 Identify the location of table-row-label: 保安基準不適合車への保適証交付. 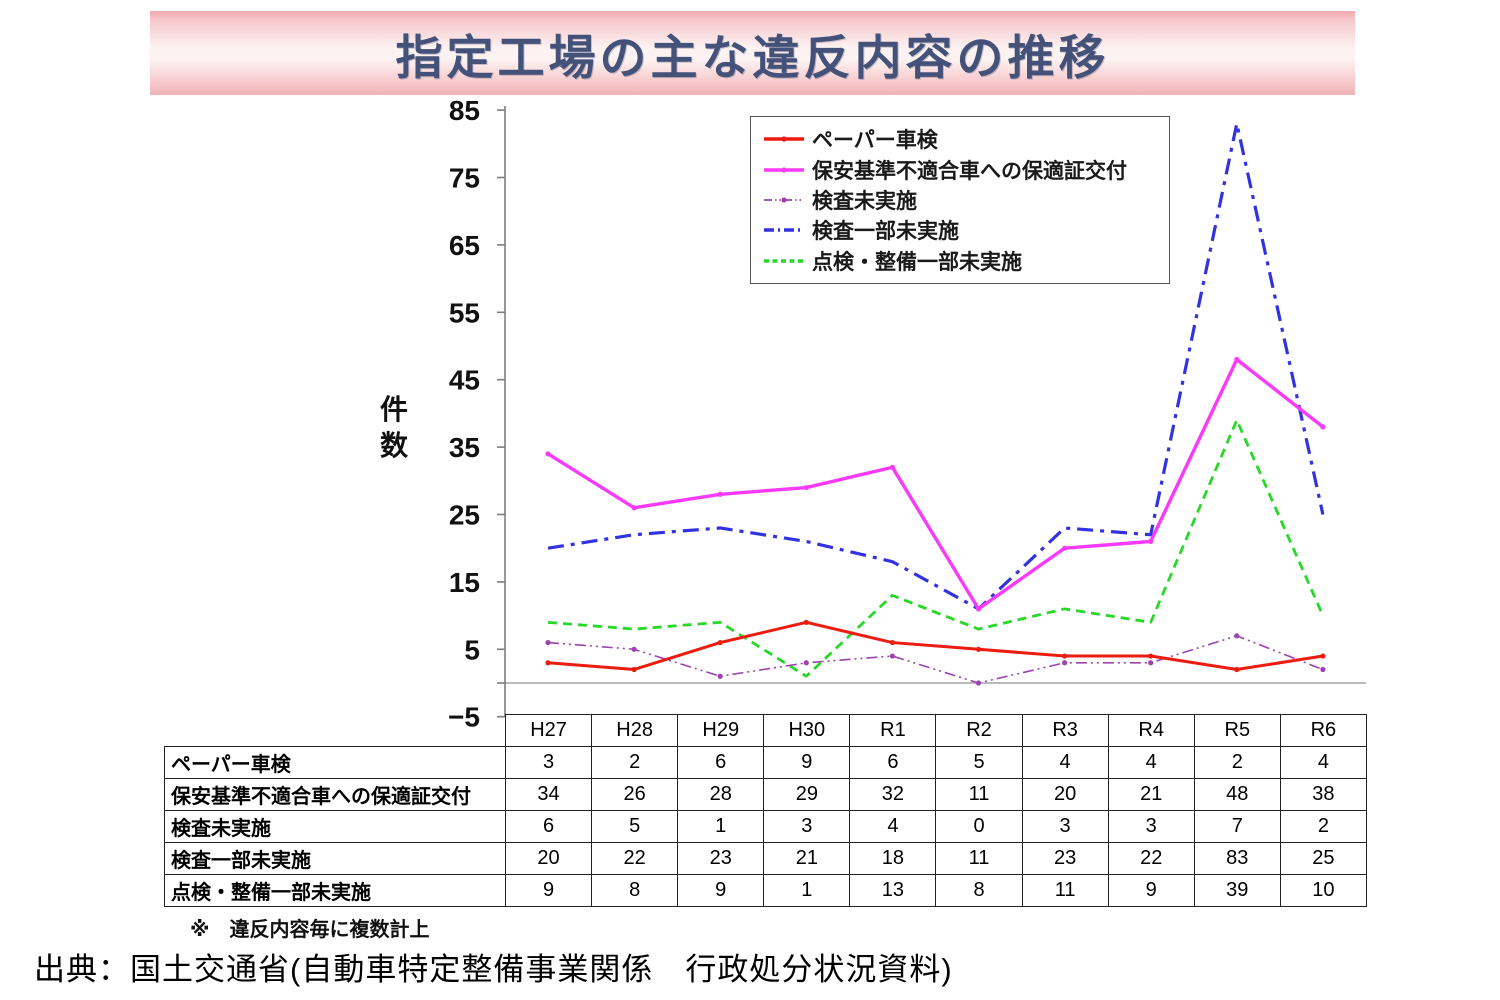
(335, 794).